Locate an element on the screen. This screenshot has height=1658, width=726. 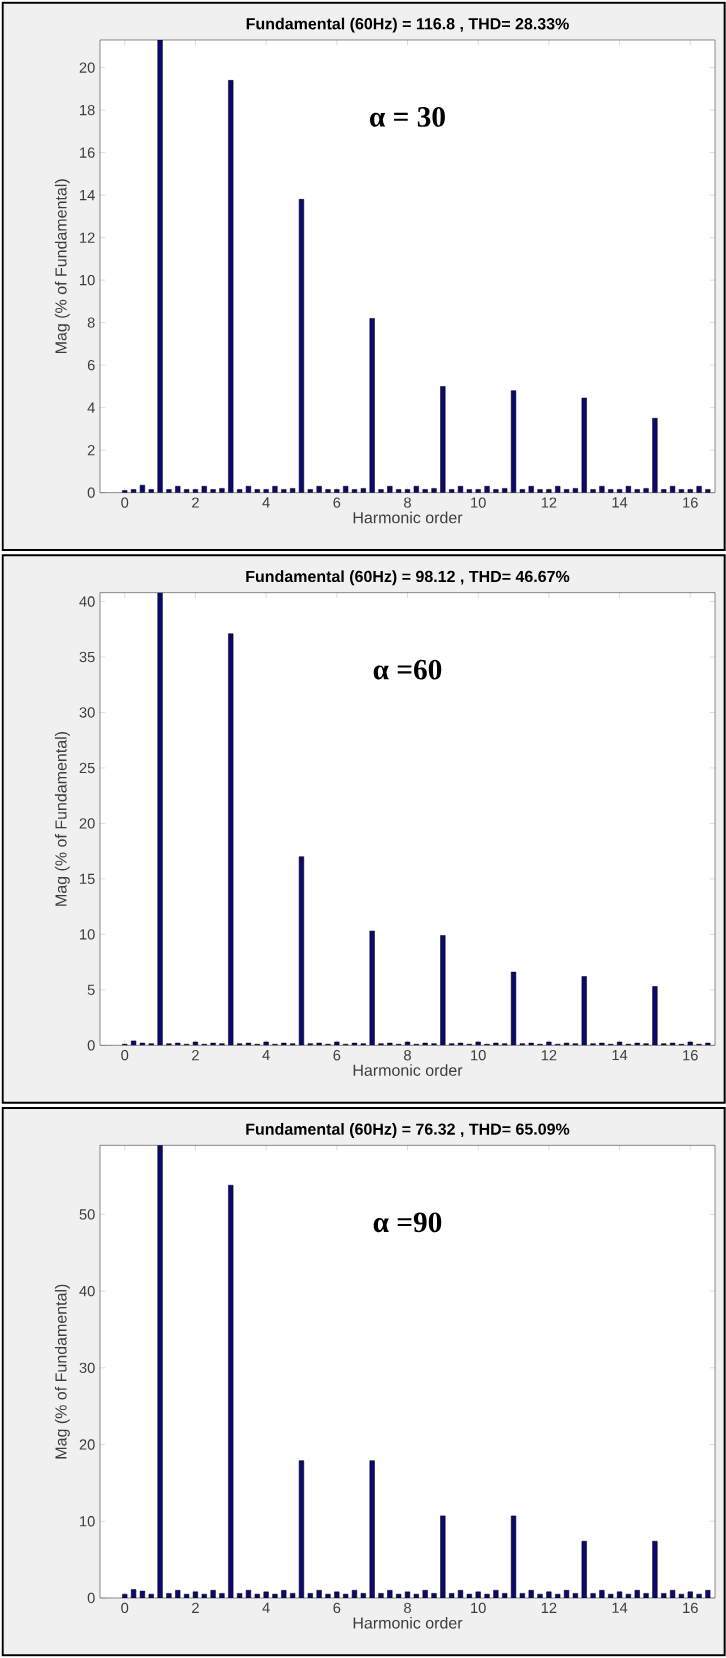
y-tick-label: 30 is located at coordinates (87, 712).